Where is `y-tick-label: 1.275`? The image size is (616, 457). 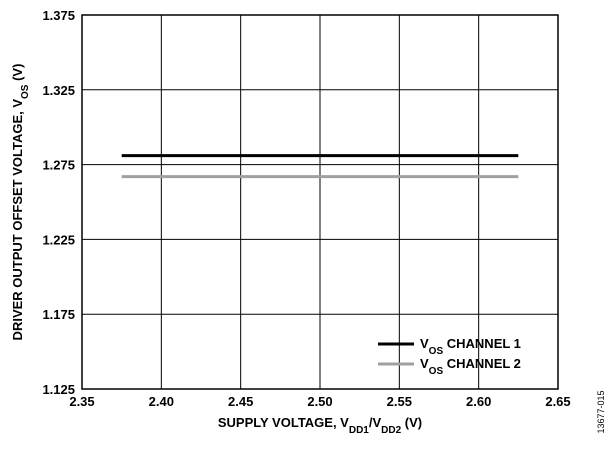 y-tick-label: 1.275 is located at coordinates (58, 165).